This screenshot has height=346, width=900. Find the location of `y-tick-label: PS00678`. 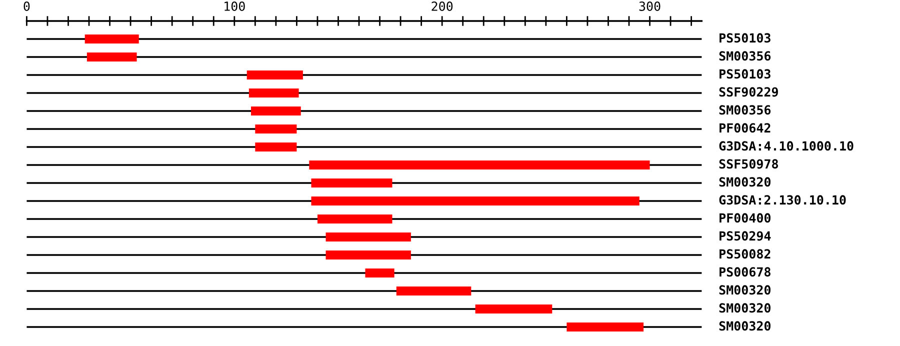

y-tick-label: PS00678 is located at coordinates (745, 272).